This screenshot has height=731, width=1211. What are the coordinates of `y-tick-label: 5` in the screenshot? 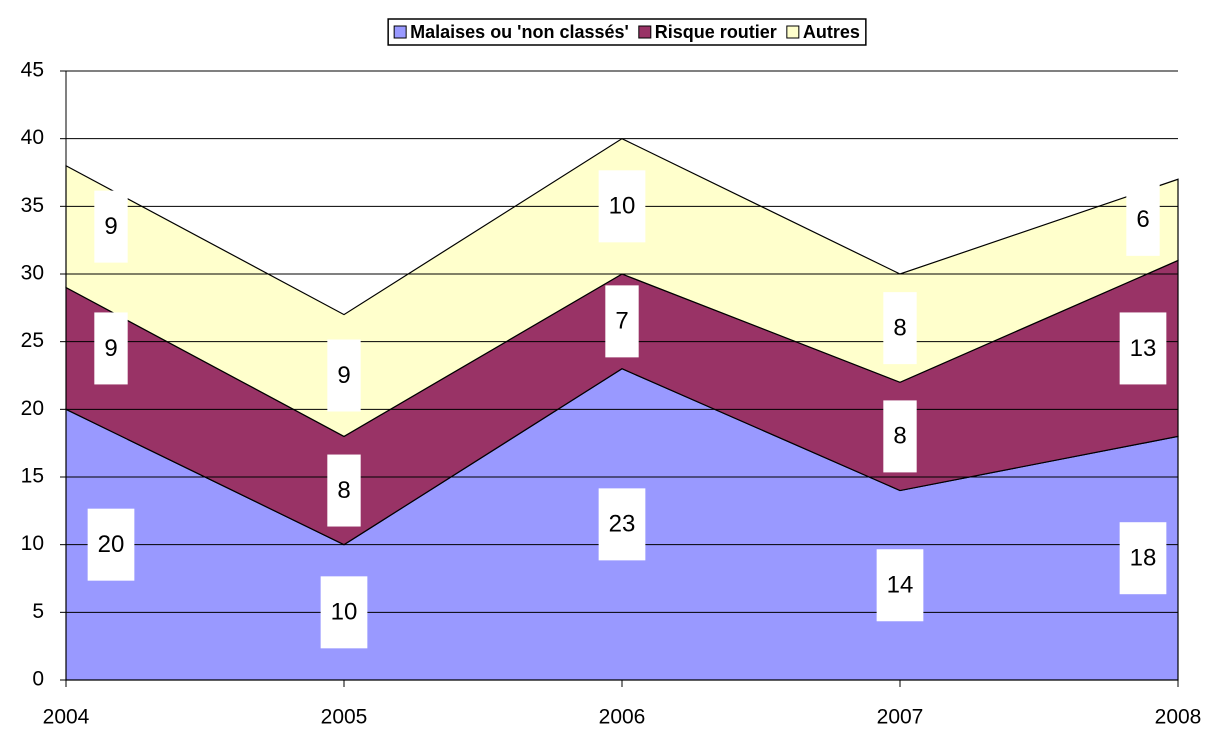 It's located at (38, 611).